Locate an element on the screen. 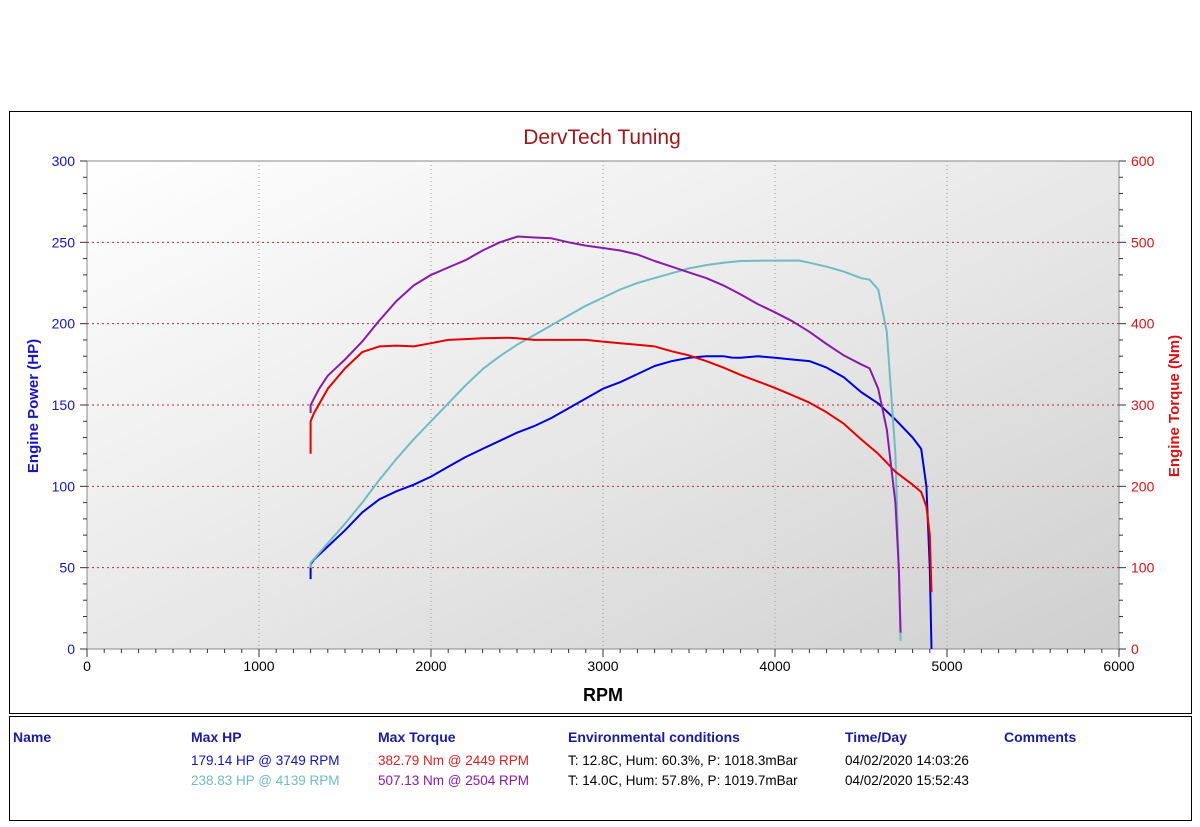 The image size is (1200, 827). run1-time-day: 04/02/2020 14:03:26 is located at coordinates (907, 760).